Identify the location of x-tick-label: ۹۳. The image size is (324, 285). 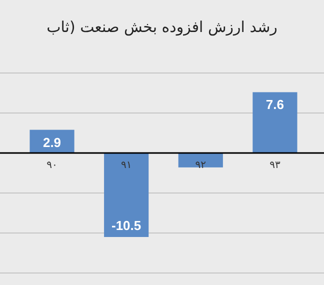
(275, 165).